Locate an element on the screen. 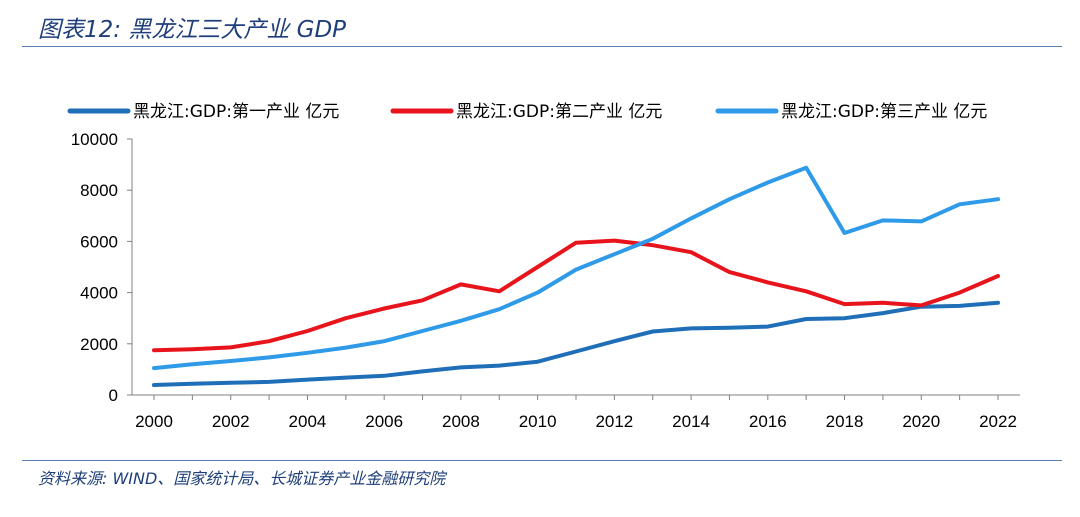  x-tick-label: 2016 is located at coordinates (768, 421).